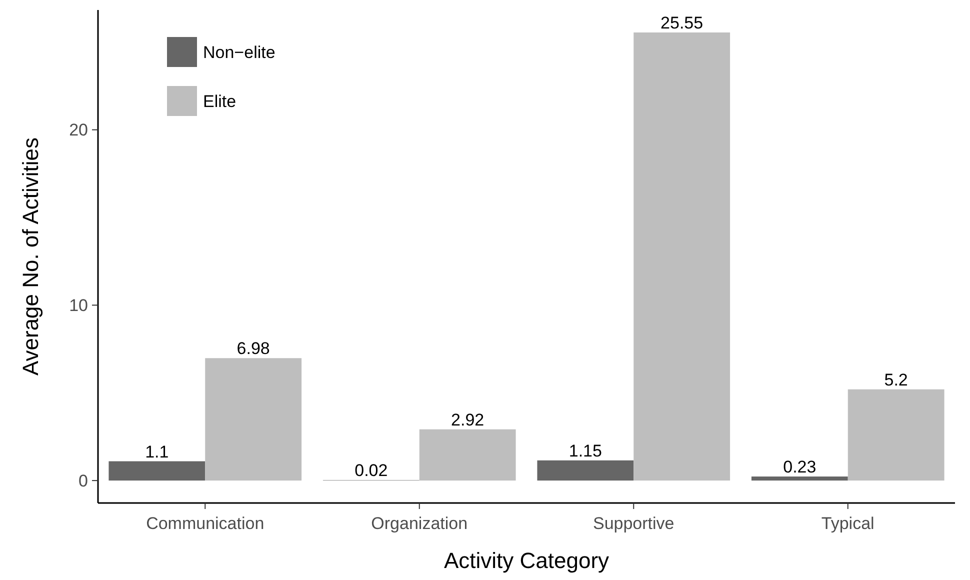 Image resolution: width=970 pixels, height=580 pixels. What do you see at coordinates (371, 470) in the screenshot?
I see `data-label: 0.02` at bounding box center [371, 470].